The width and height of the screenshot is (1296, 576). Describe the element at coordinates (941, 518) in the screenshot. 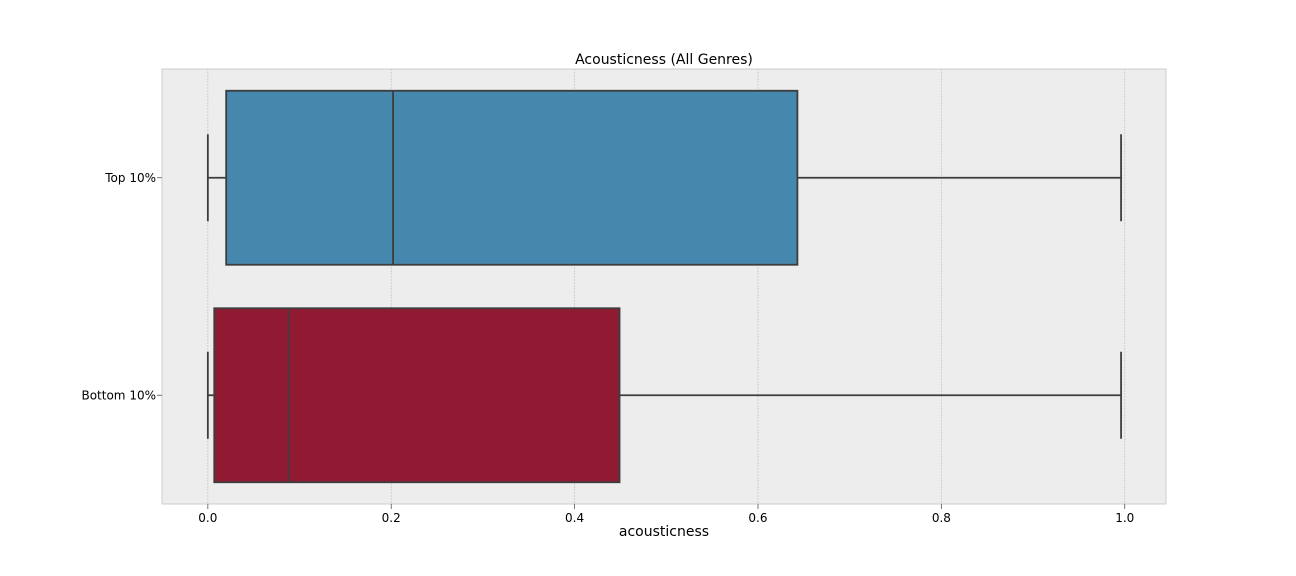

I see `x-tick-label: 0.8` at that location.